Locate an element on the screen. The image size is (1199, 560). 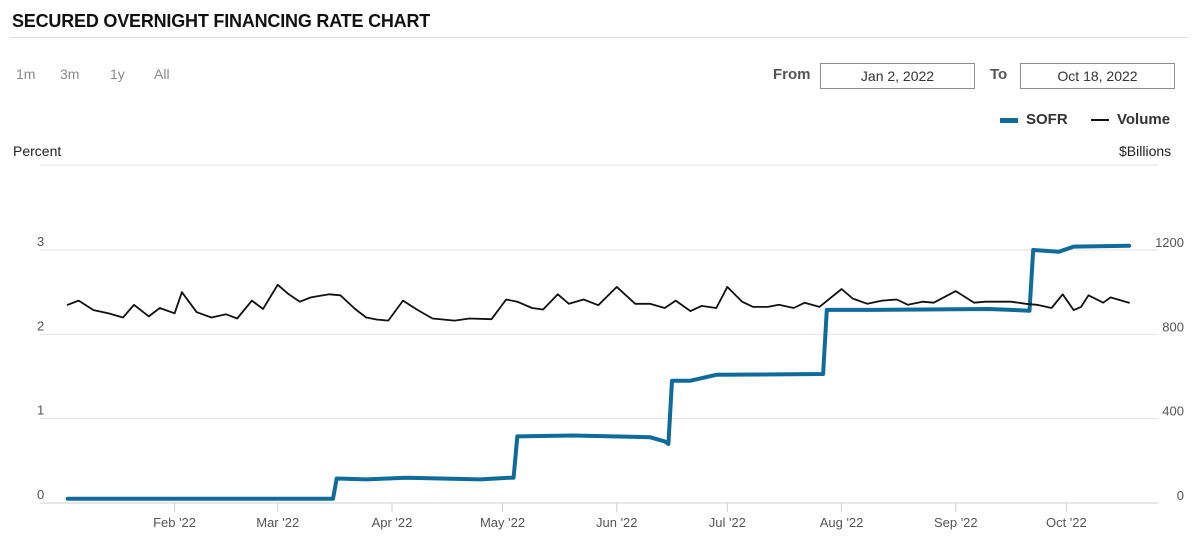
x-tick-label: Aug '22 is located at coordinates (842, 522).